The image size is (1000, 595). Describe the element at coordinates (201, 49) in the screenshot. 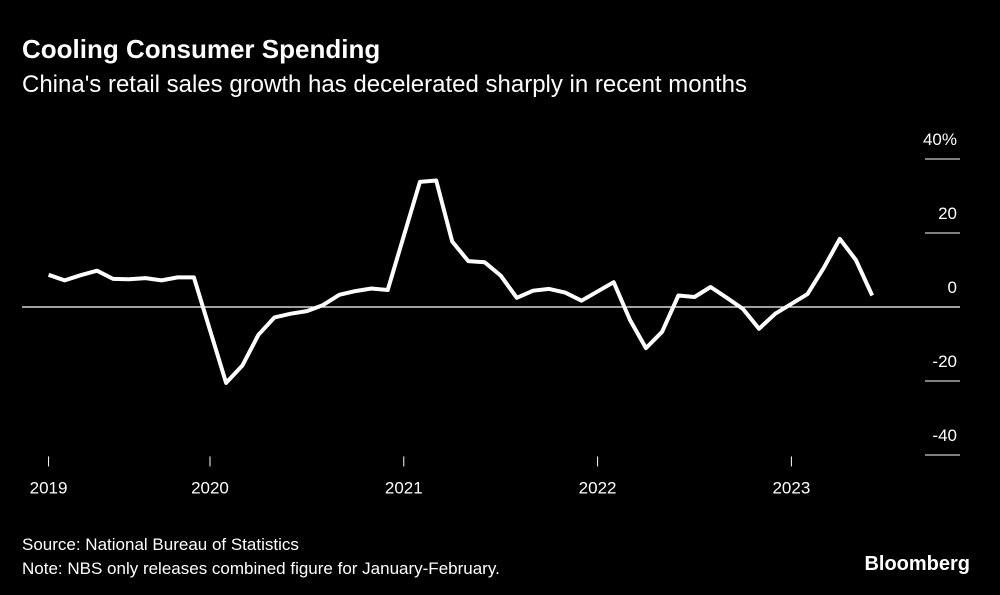

I see `chart-title: Cooling Consumer Spending` at that location.